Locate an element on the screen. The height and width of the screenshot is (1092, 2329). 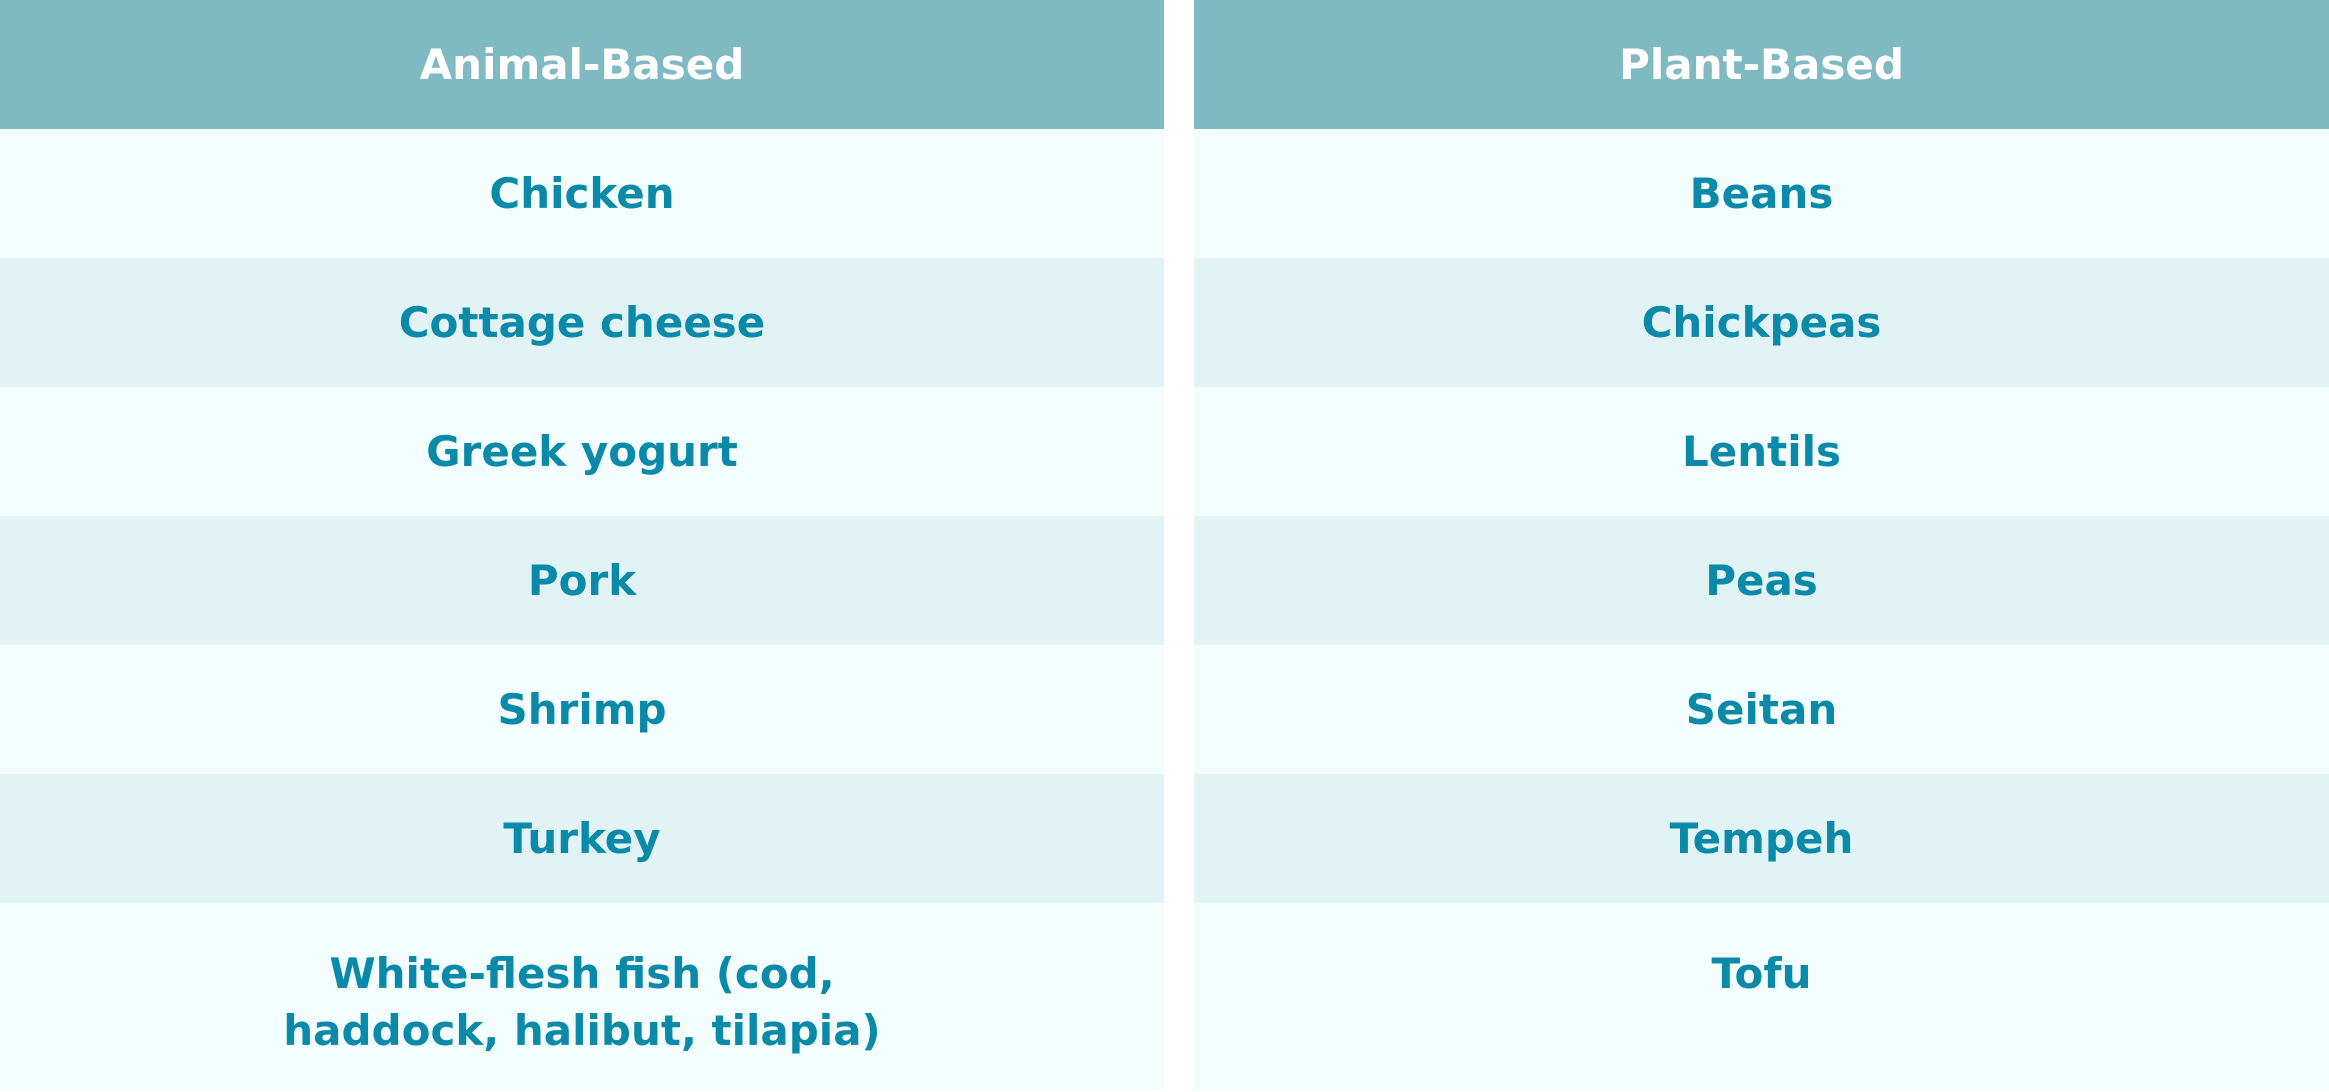
table-row: Chicken is located at coordinates (582, 193).